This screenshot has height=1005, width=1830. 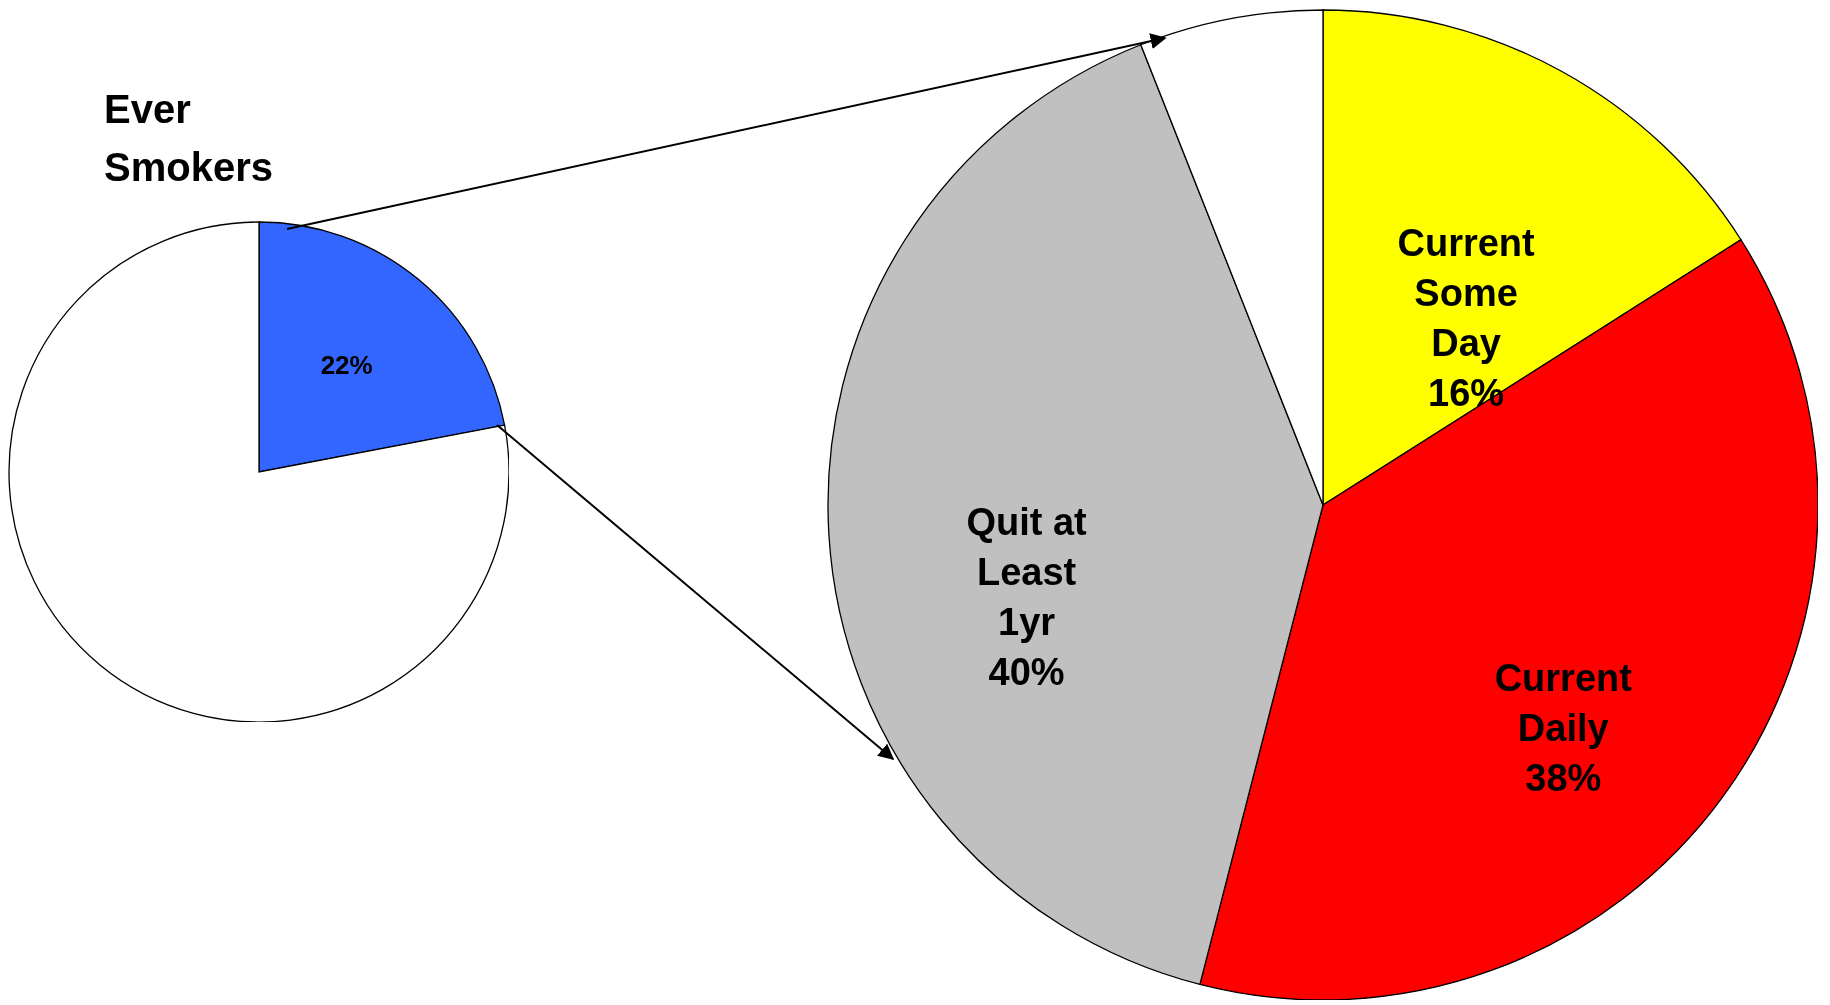 I want to click on slice-label: Current Some Day, so click(x=1466, y=293).